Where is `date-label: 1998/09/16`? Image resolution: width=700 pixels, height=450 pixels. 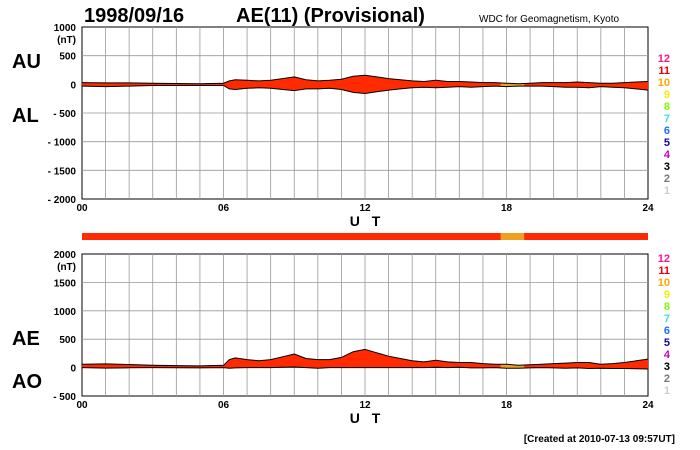
date-label: 1998/09/16 is located at coordinates (134, 16).